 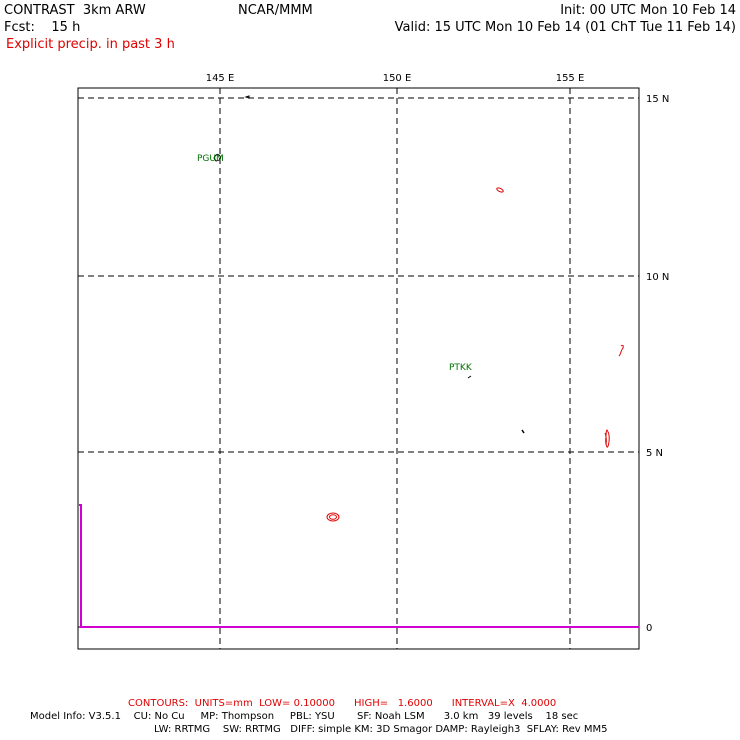 What do you see at coordinates (570, 78) in the screenshot?
I see `lon-label: 155 E` at bounding box center [570, 78].